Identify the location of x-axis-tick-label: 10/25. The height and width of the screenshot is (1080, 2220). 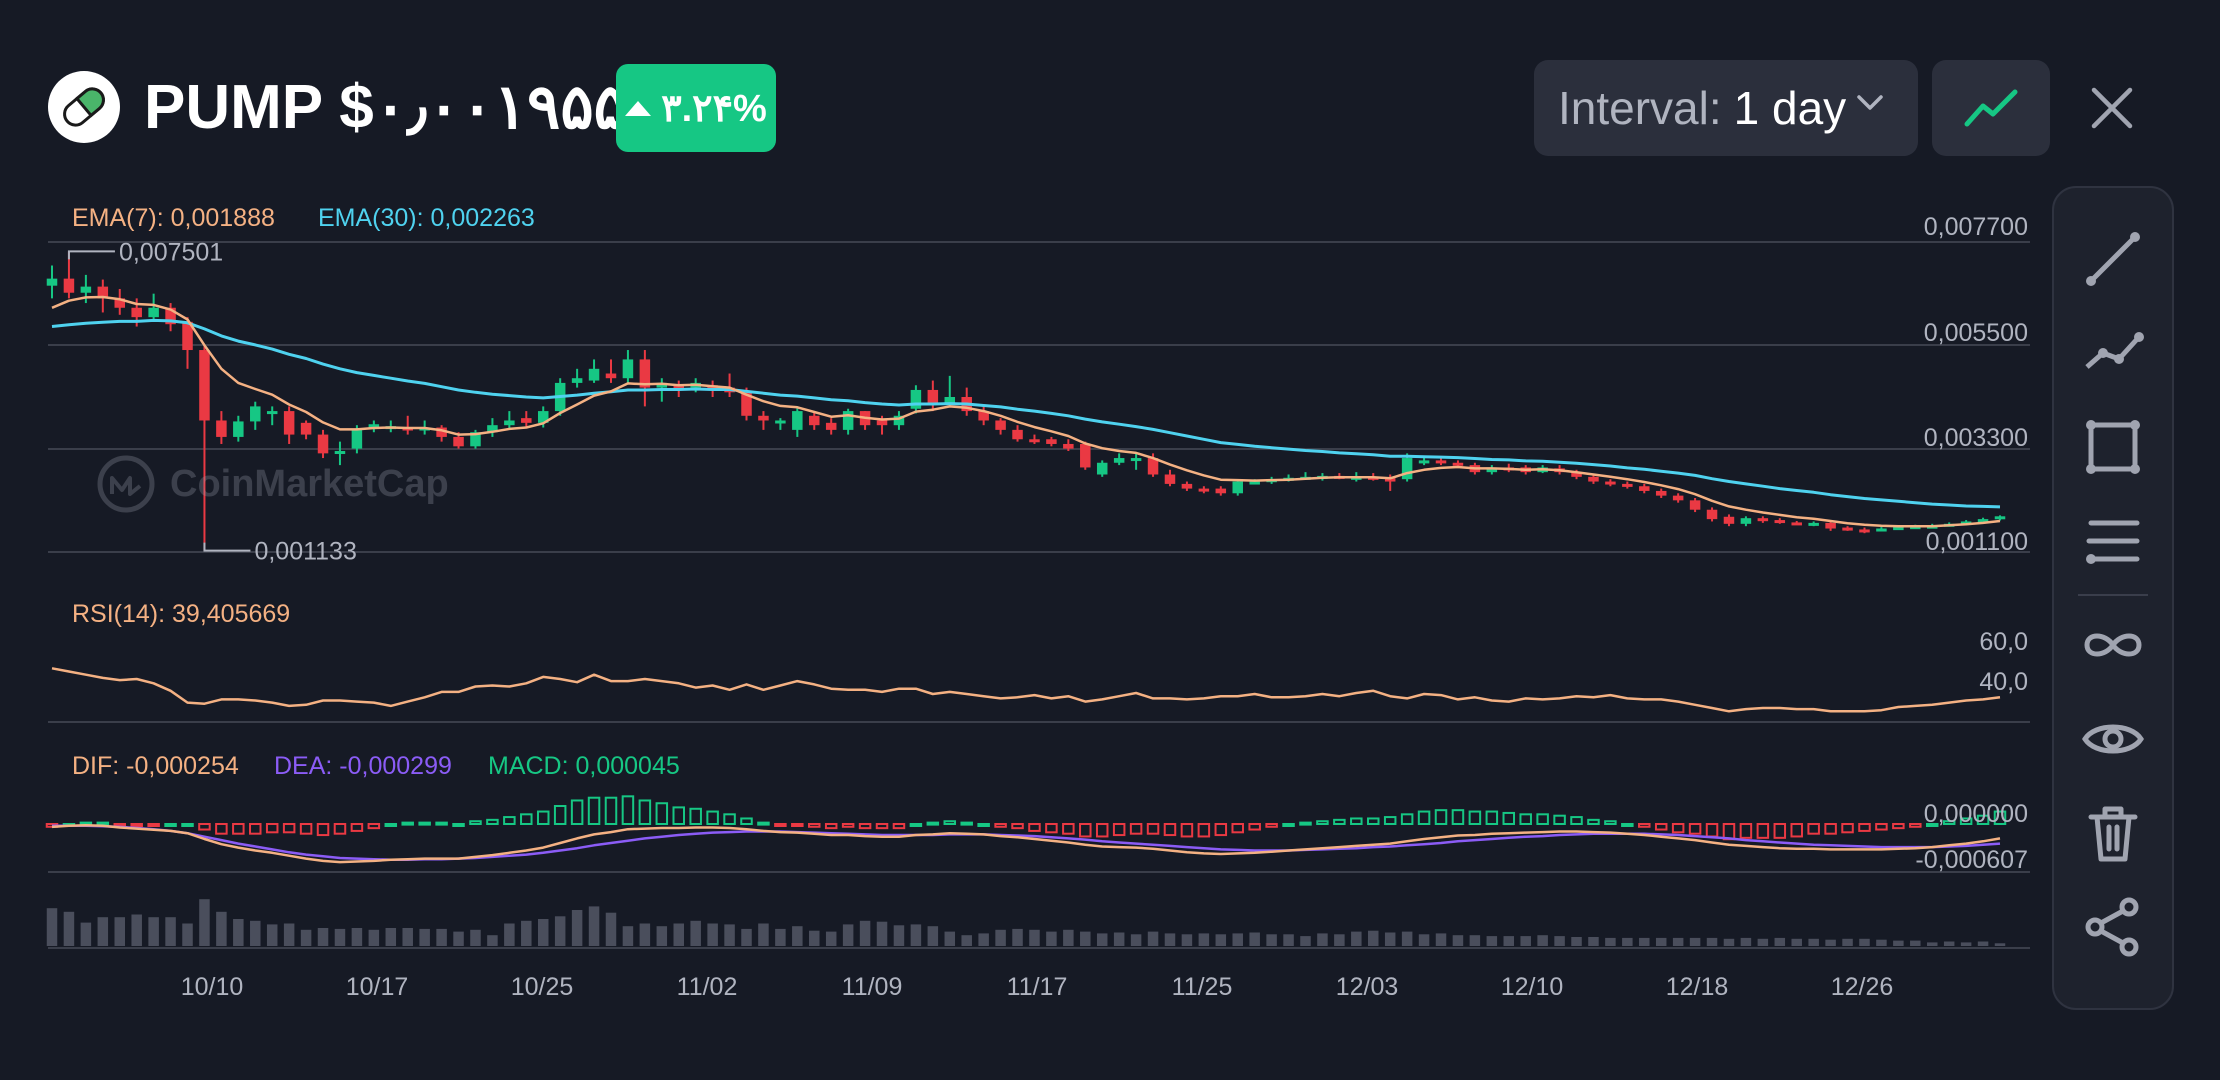
(542, 986).